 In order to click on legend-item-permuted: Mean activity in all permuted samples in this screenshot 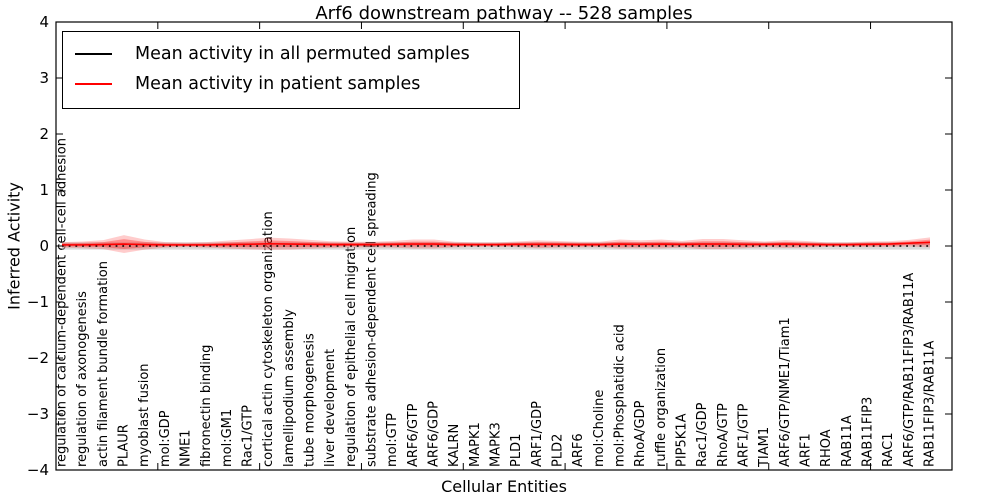, I will do `click(293, 54)`.